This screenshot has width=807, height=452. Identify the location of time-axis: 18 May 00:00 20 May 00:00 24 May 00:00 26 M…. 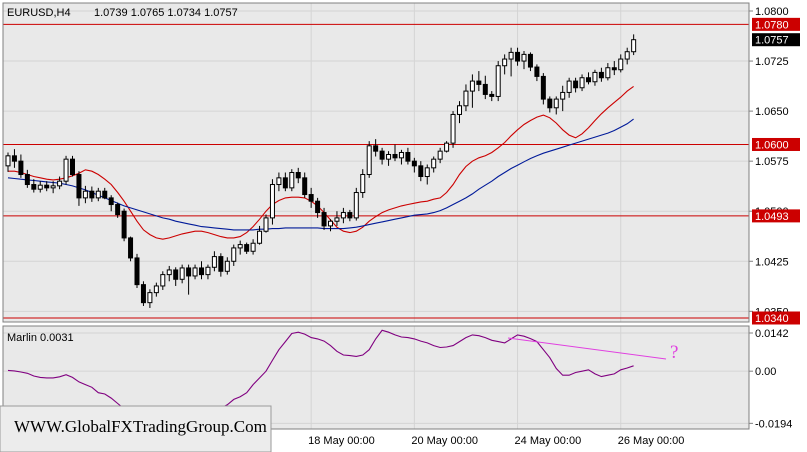
(496, 441).